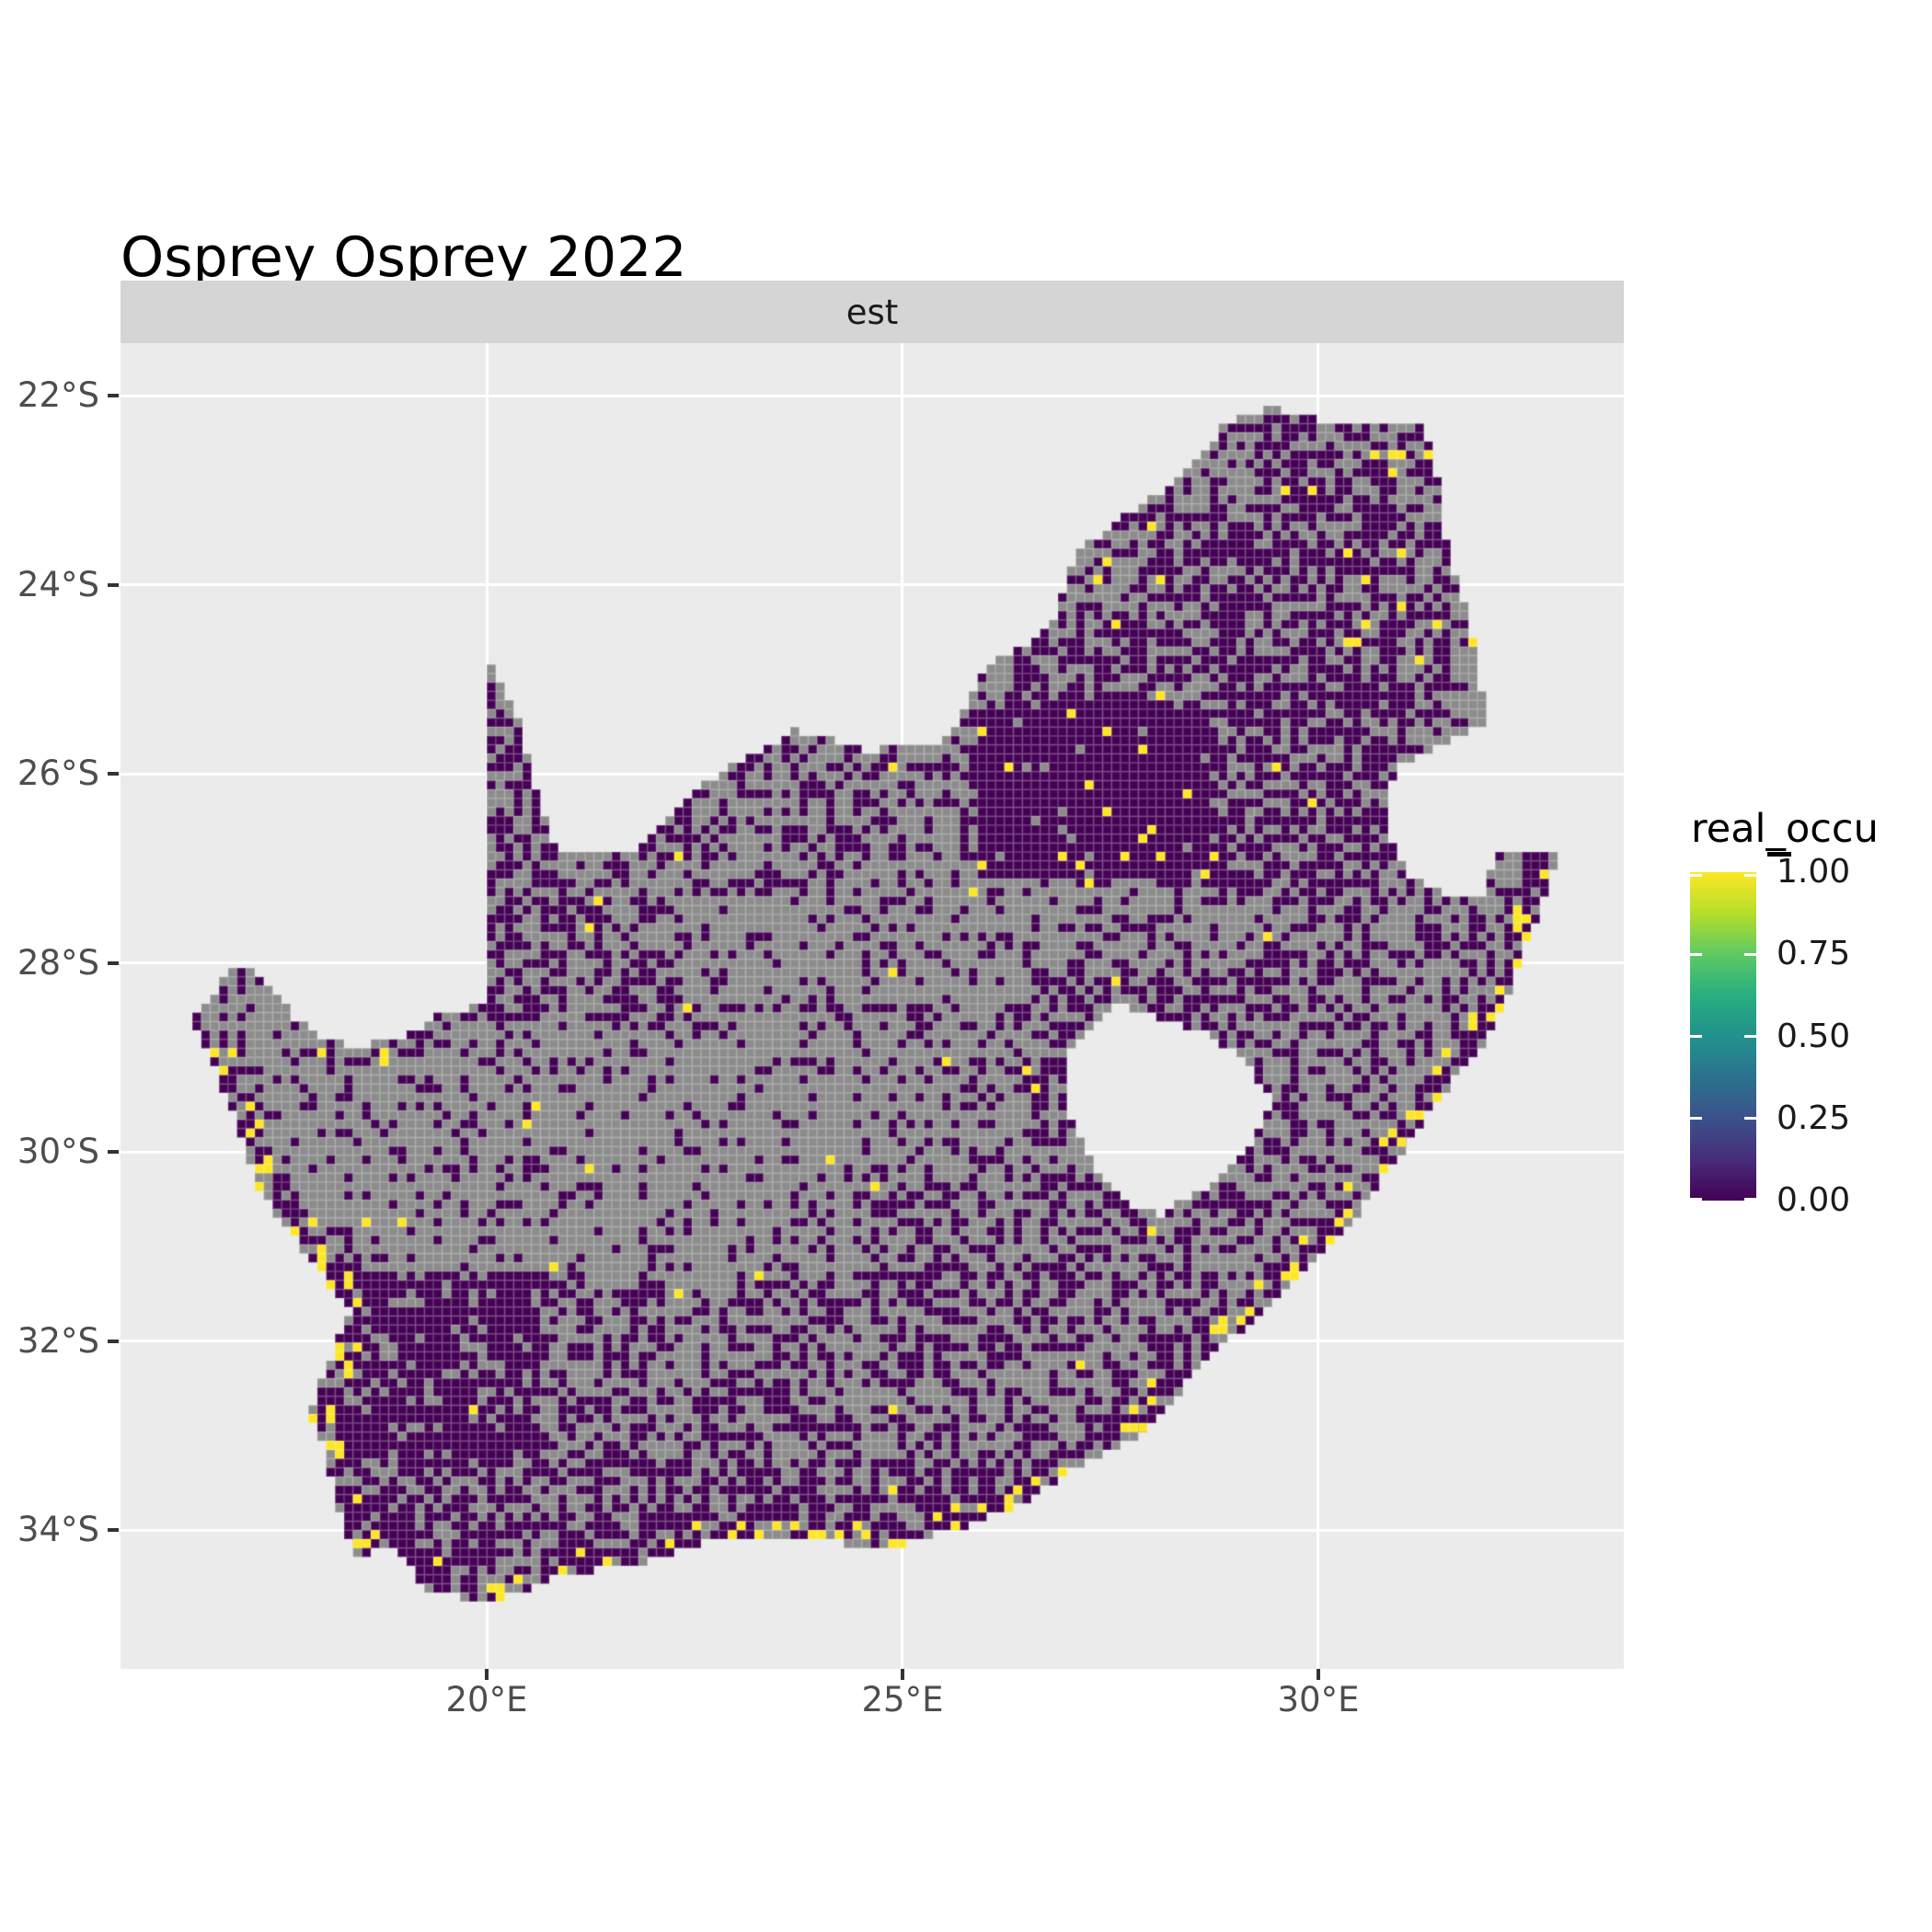  What do you see at coordinates (1779, 854) in the screenshot?
I see `legend-top-tick-mark` at bounding box center [1779, 854].